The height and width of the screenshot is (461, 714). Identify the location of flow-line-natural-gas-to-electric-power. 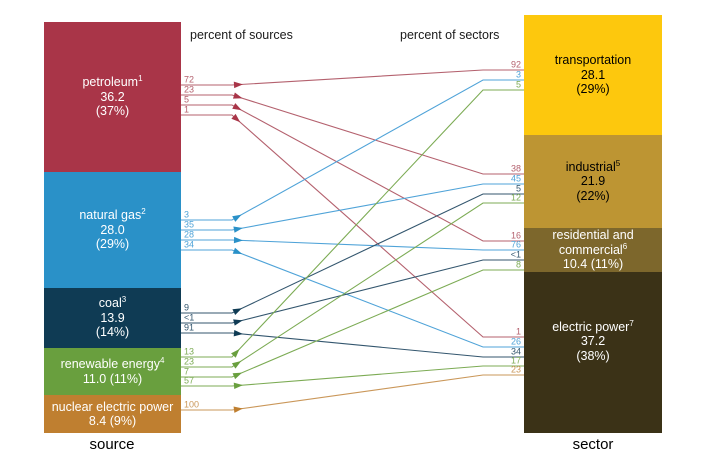
(352, 298).